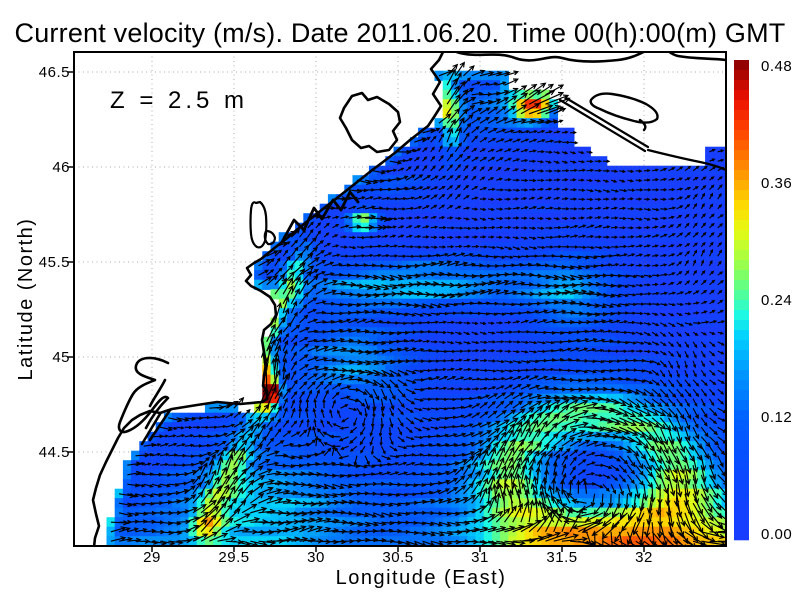 Image resolution: width=800 pixels, height=600 pixels. Describe the element at coordinates (54, 452) in the screenshot. I see `svg-text: 44.5` at that location.